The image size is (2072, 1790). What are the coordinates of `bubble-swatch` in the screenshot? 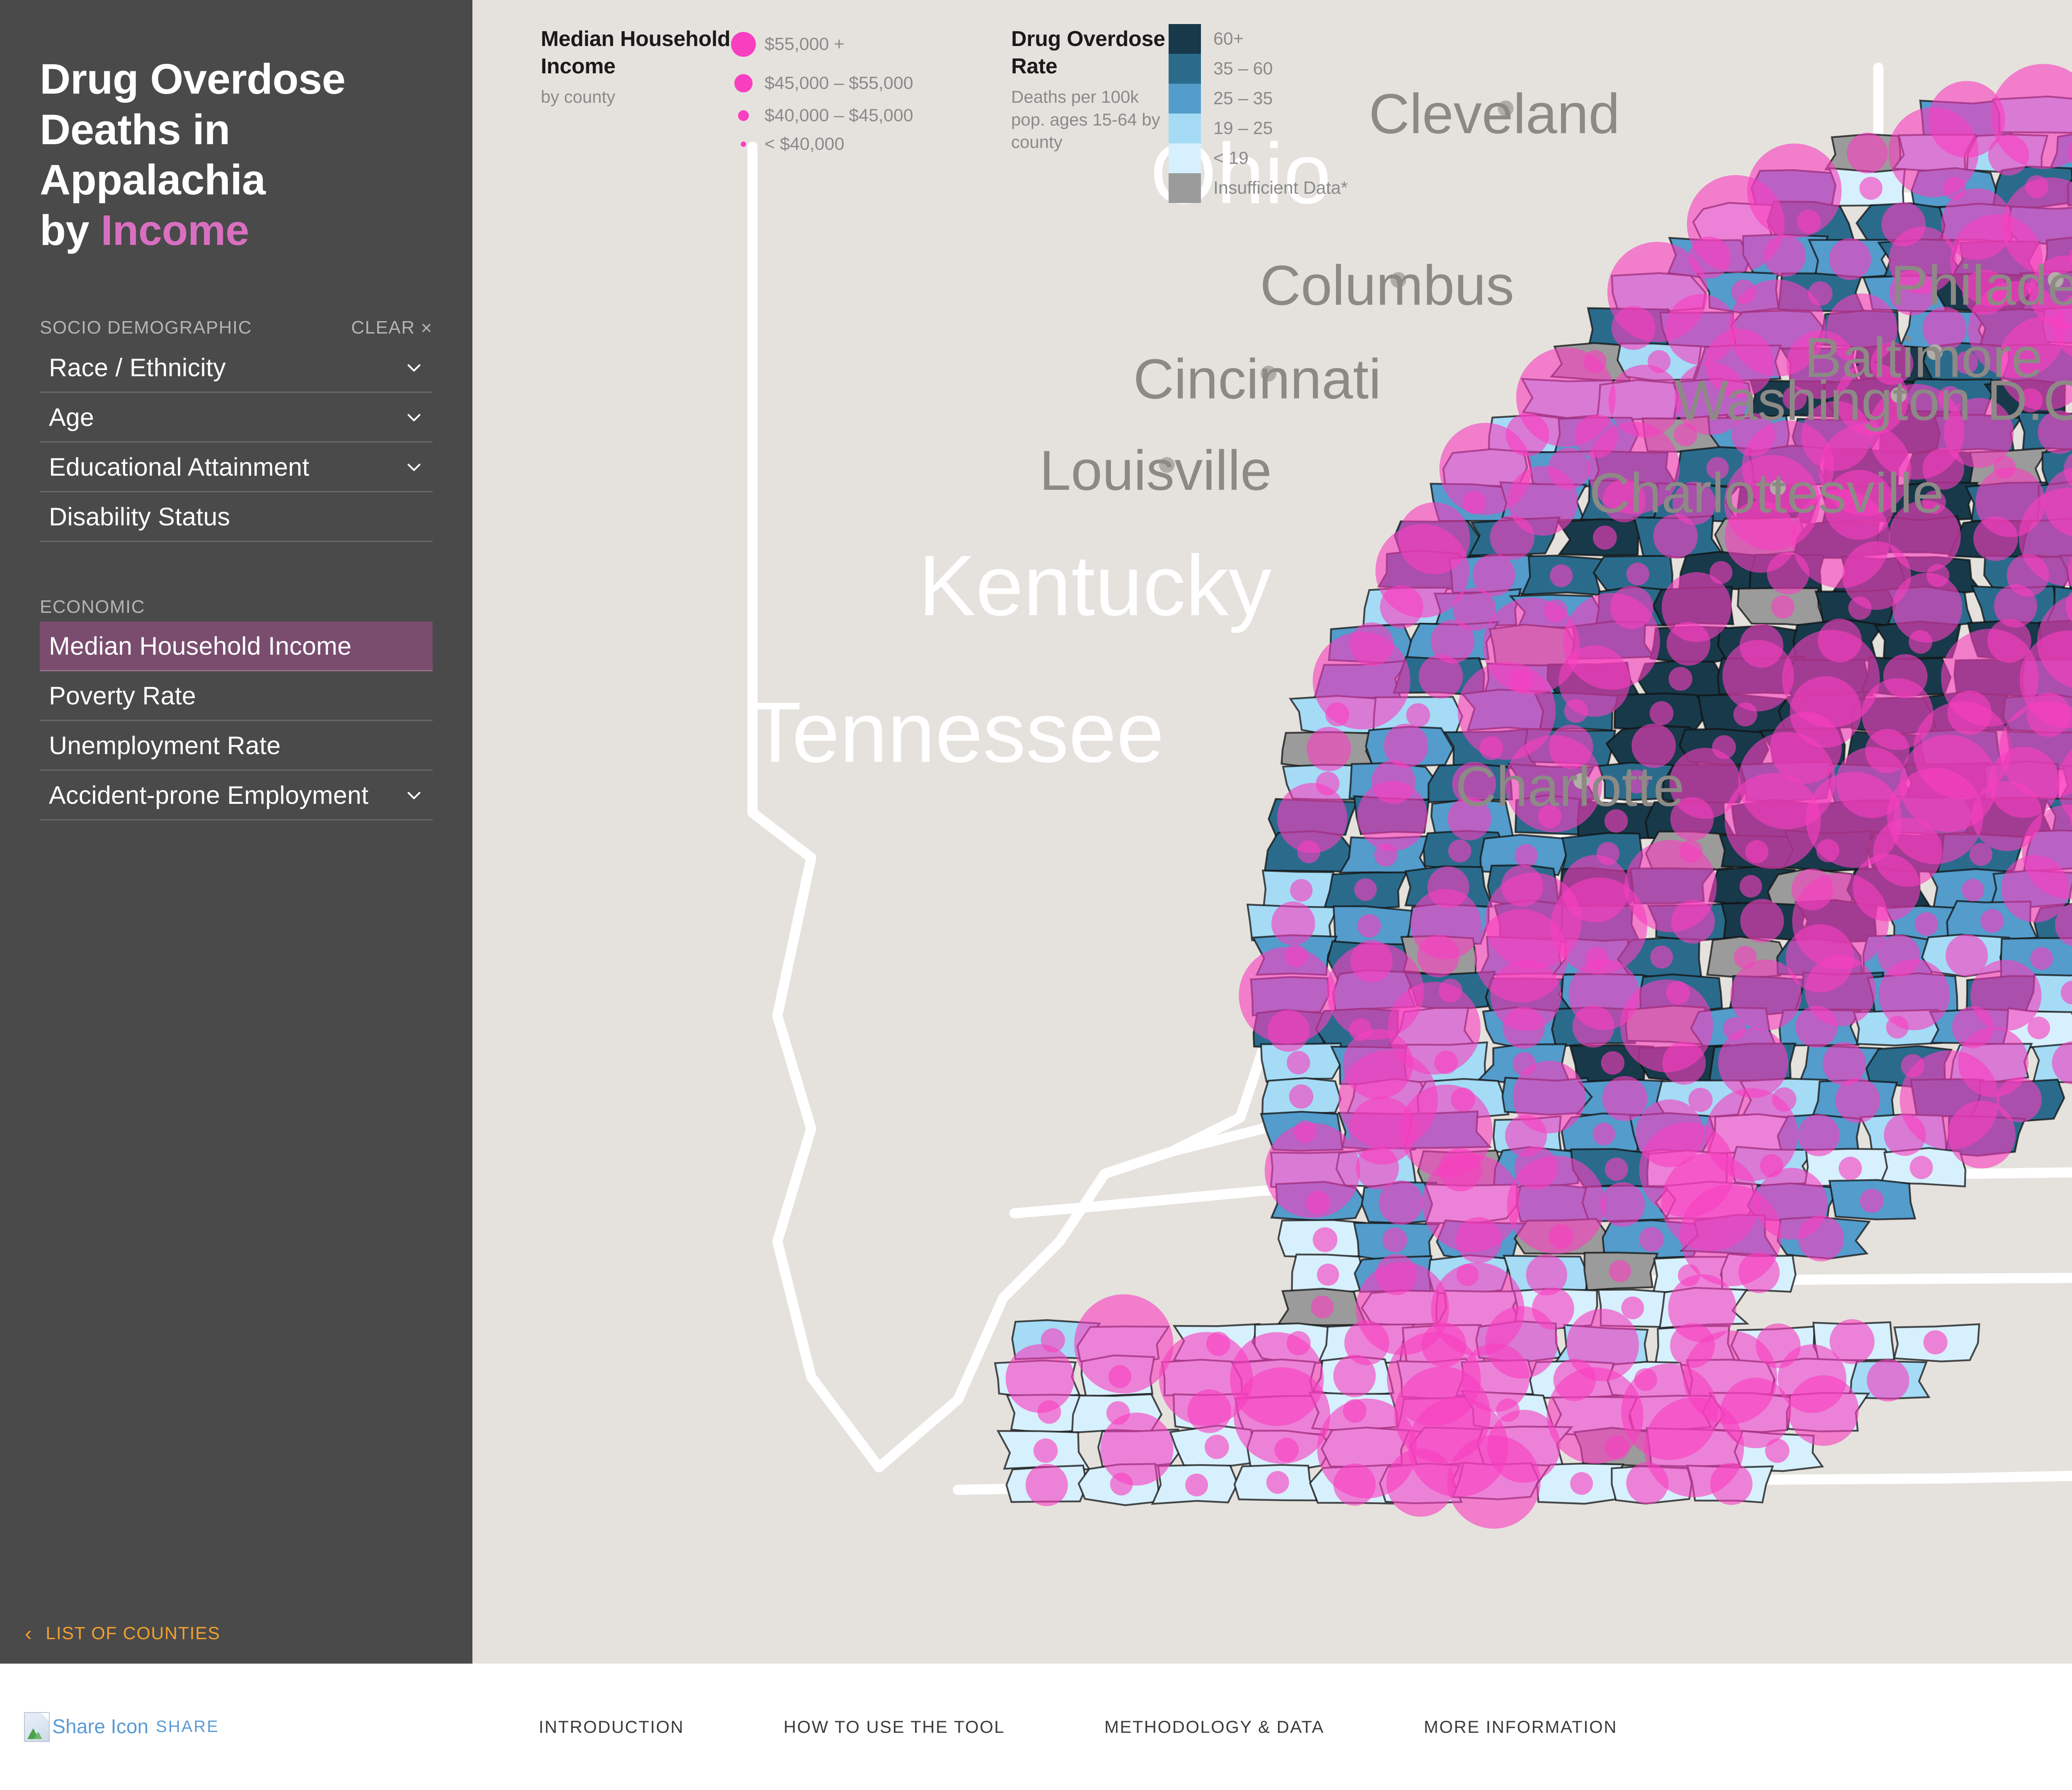 It's located at (743, 83).